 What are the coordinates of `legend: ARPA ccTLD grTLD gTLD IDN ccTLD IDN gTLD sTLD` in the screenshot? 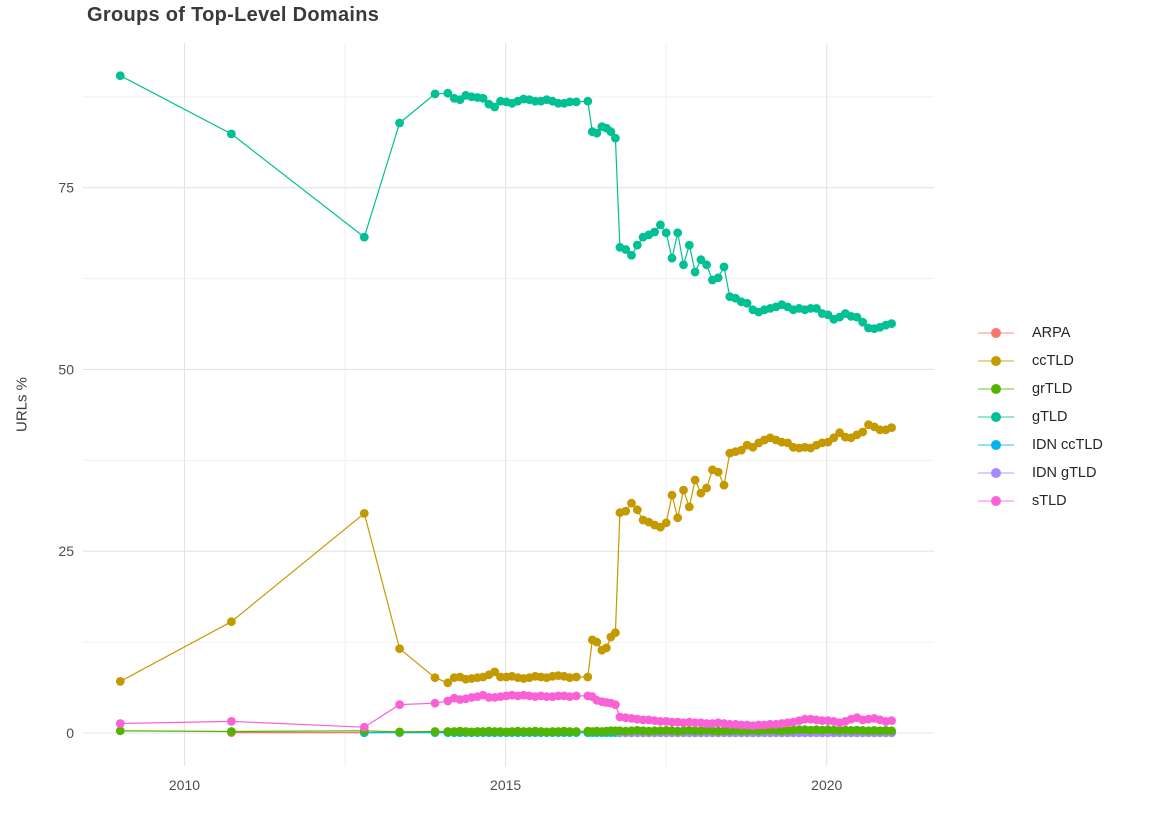 It's located at (1039, 417).